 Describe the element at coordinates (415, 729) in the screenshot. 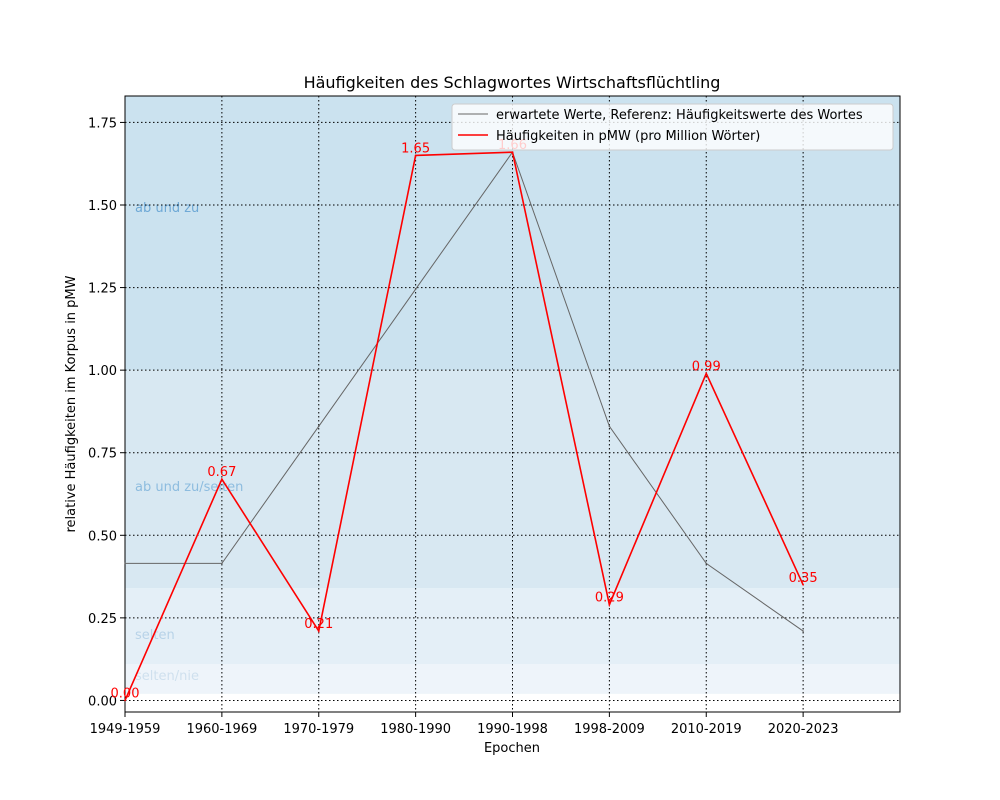

I see `x-tick-label: 1980-1990` at that location.